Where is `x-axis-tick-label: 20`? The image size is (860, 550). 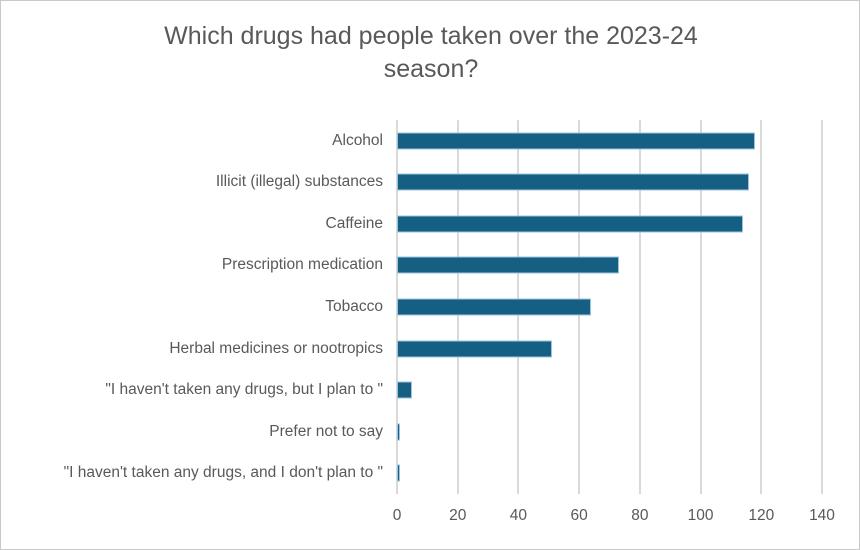 x-axis-tick-label: 20 is located at coordinates (458, 515).